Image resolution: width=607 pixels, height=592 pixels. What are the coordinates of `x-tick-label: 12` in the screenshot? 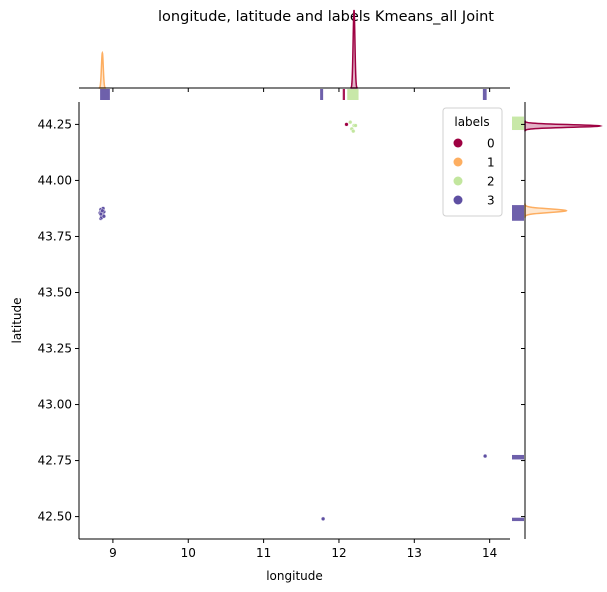 It's located at (338, 553).